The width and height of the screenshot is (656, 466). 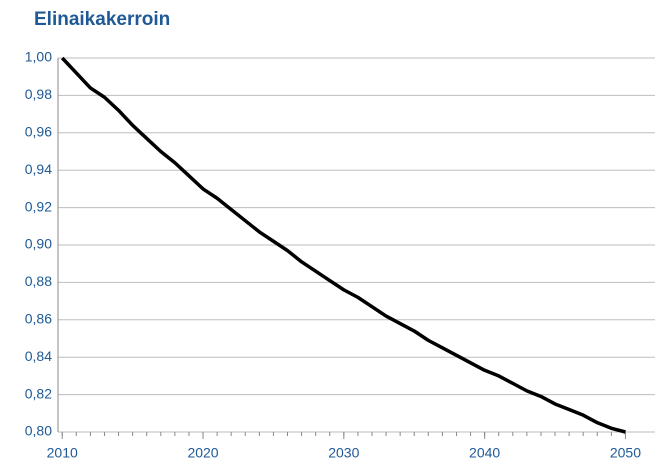 What do you see at coordinates (38, 356) in the screenshot?
I see `y-tick-label: 0,84` at bounding box center [38, 356].